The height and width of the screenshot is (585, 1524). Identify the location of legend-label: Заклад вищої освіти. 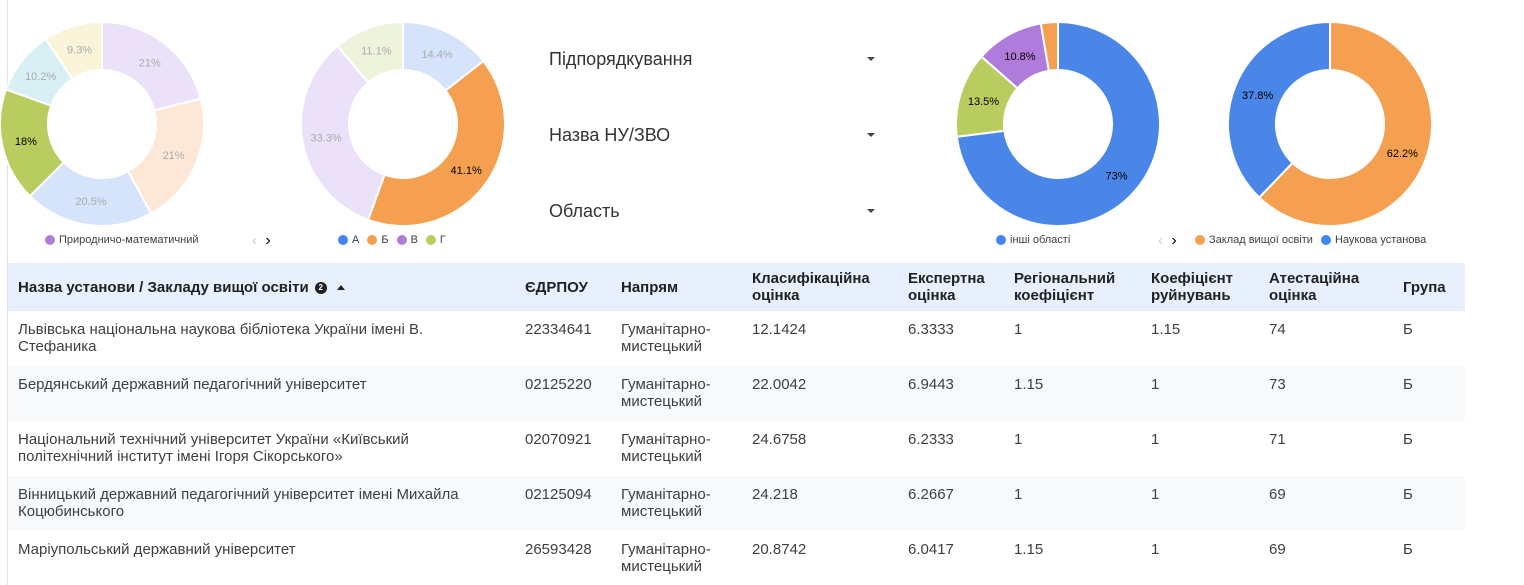
(1261, 240).